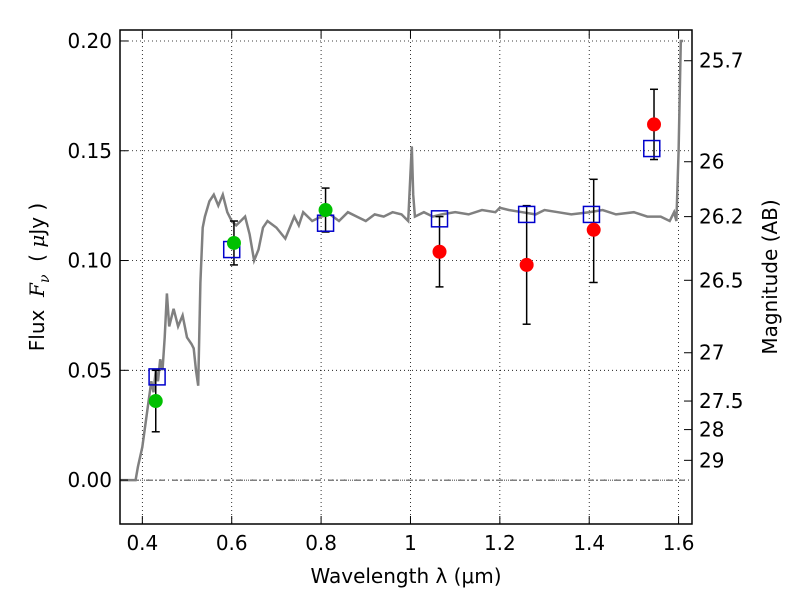  Describe the element at coordinates (714, 260) in the screenshot. I see `y2-axis-ticks: 25.7 26 26.2 26.5 27 27.5 28 29` at that location.